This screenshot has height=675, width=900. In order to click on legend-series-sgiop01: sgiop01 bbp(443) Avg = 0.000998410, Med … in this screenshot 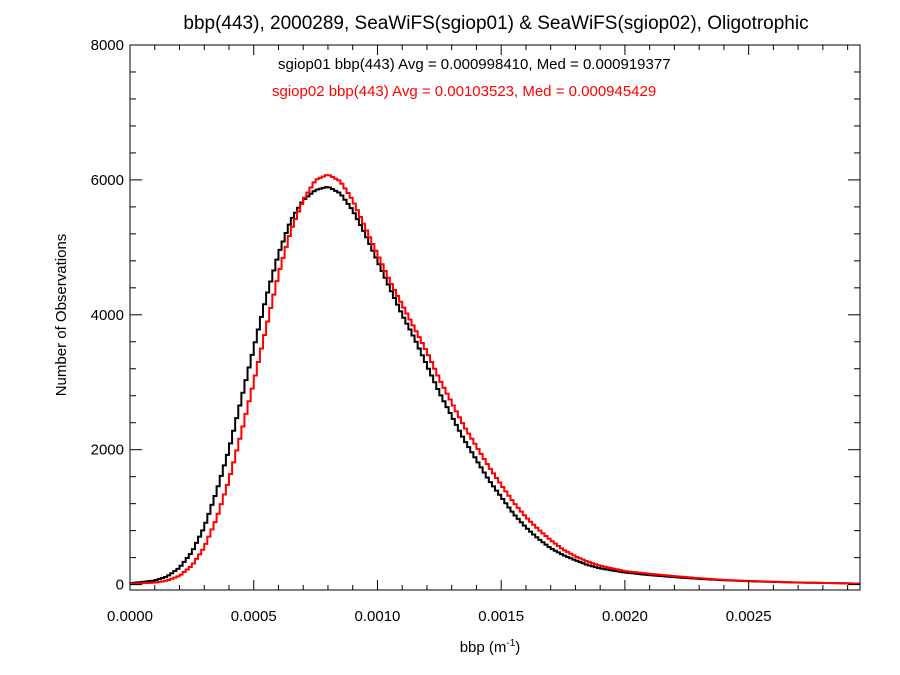, I will do `click(474, 64)`.